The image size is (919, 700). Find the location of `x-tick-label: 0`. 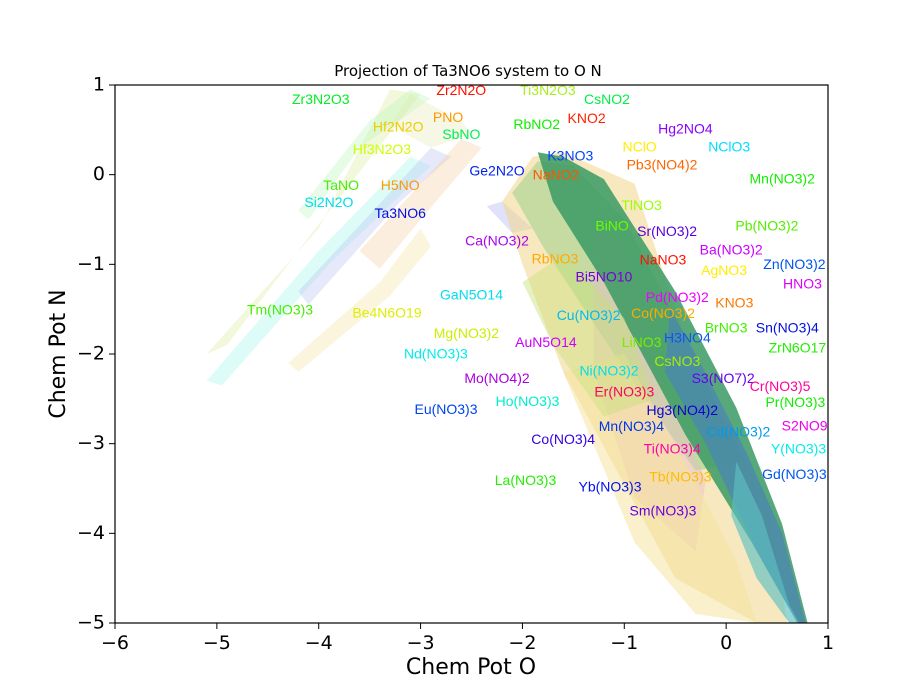

x-tick-label: 0 is located at coordinates (726, 643).